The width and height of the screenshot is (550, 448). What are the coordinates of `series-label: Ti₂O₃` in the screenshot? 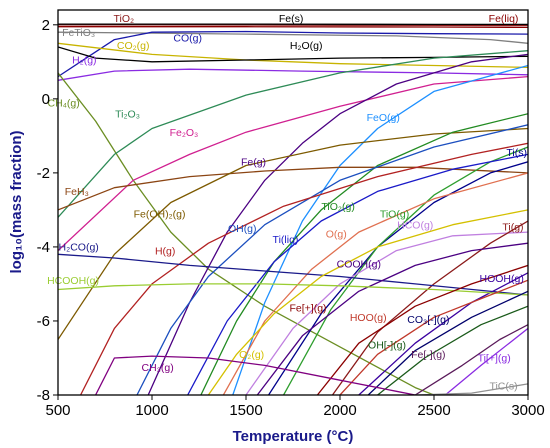 It's located at (127, 114).